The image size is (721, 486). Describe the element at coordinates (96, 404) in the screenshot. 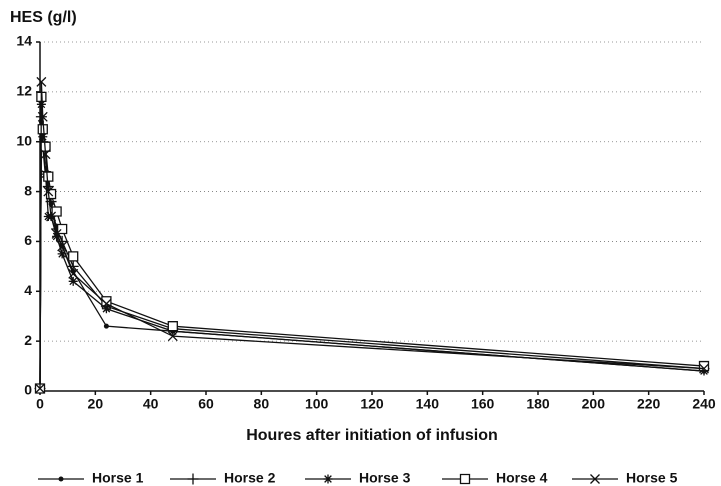

I see `x-tick-label: 20` at that location.